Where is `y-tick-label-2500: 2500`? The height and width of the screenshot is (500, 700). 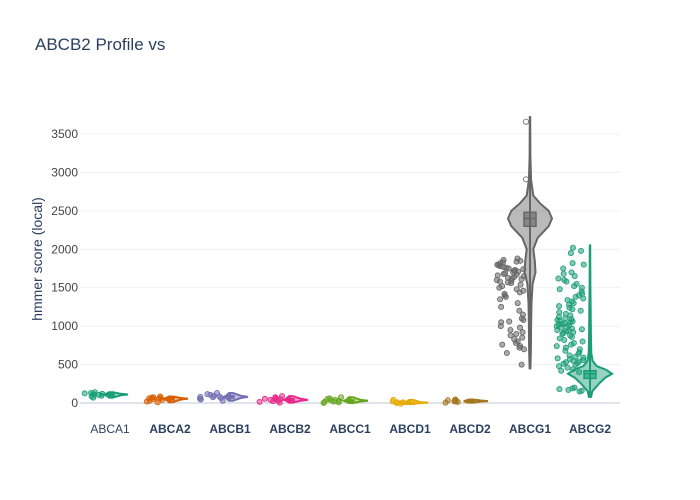
y-tick-label-2500: 2500 is located at coordinates (64, 211).